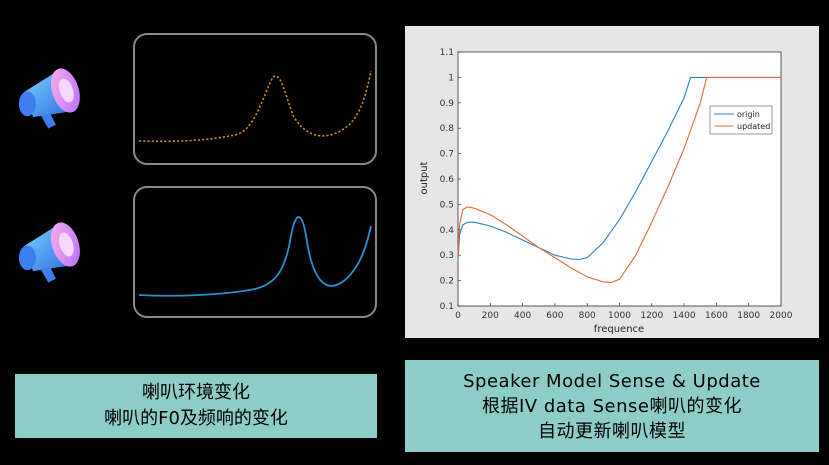  What do you see at coordinates (619, 329) in the screenshot?
I see `x-axis-label: frequence` at bounding box center [619, 329].